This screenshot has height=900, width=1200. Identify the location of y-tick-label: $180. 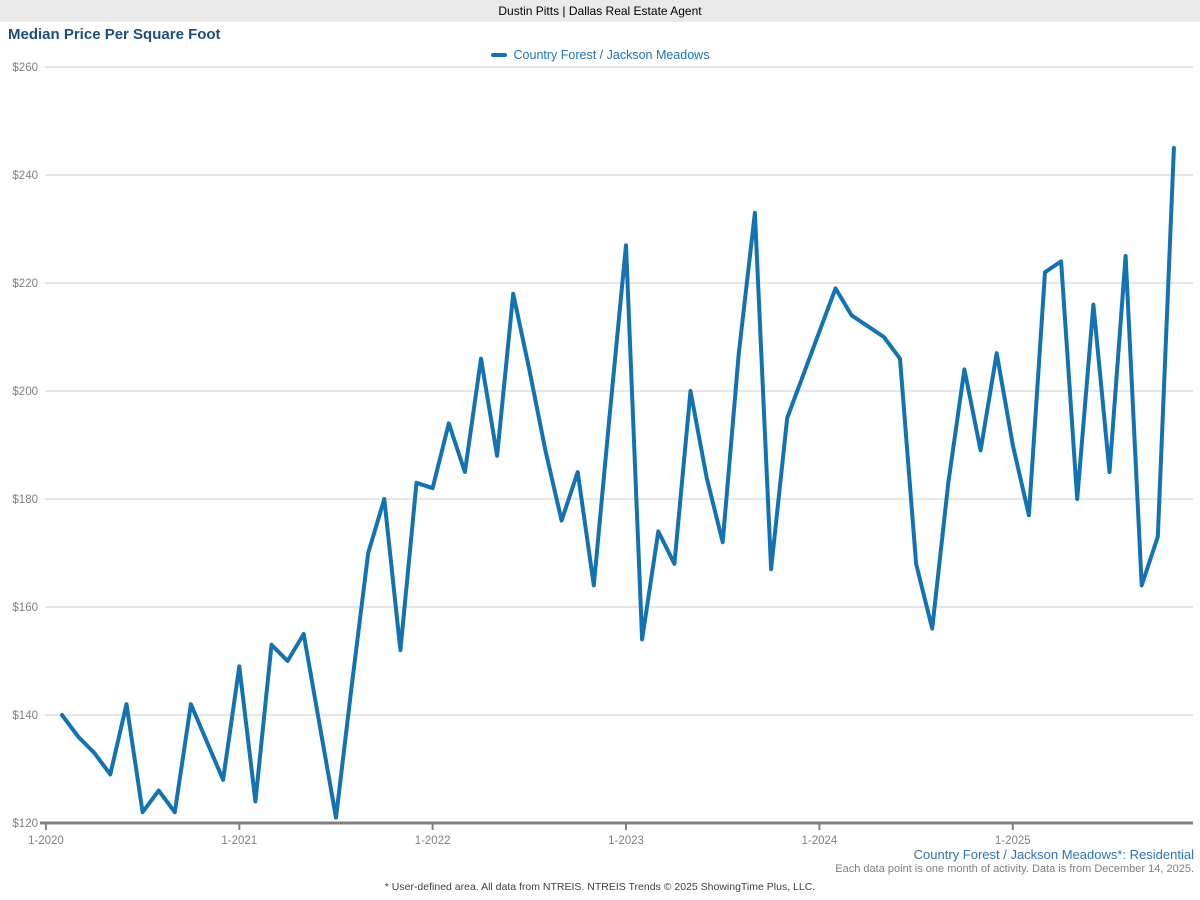
(25, 500).